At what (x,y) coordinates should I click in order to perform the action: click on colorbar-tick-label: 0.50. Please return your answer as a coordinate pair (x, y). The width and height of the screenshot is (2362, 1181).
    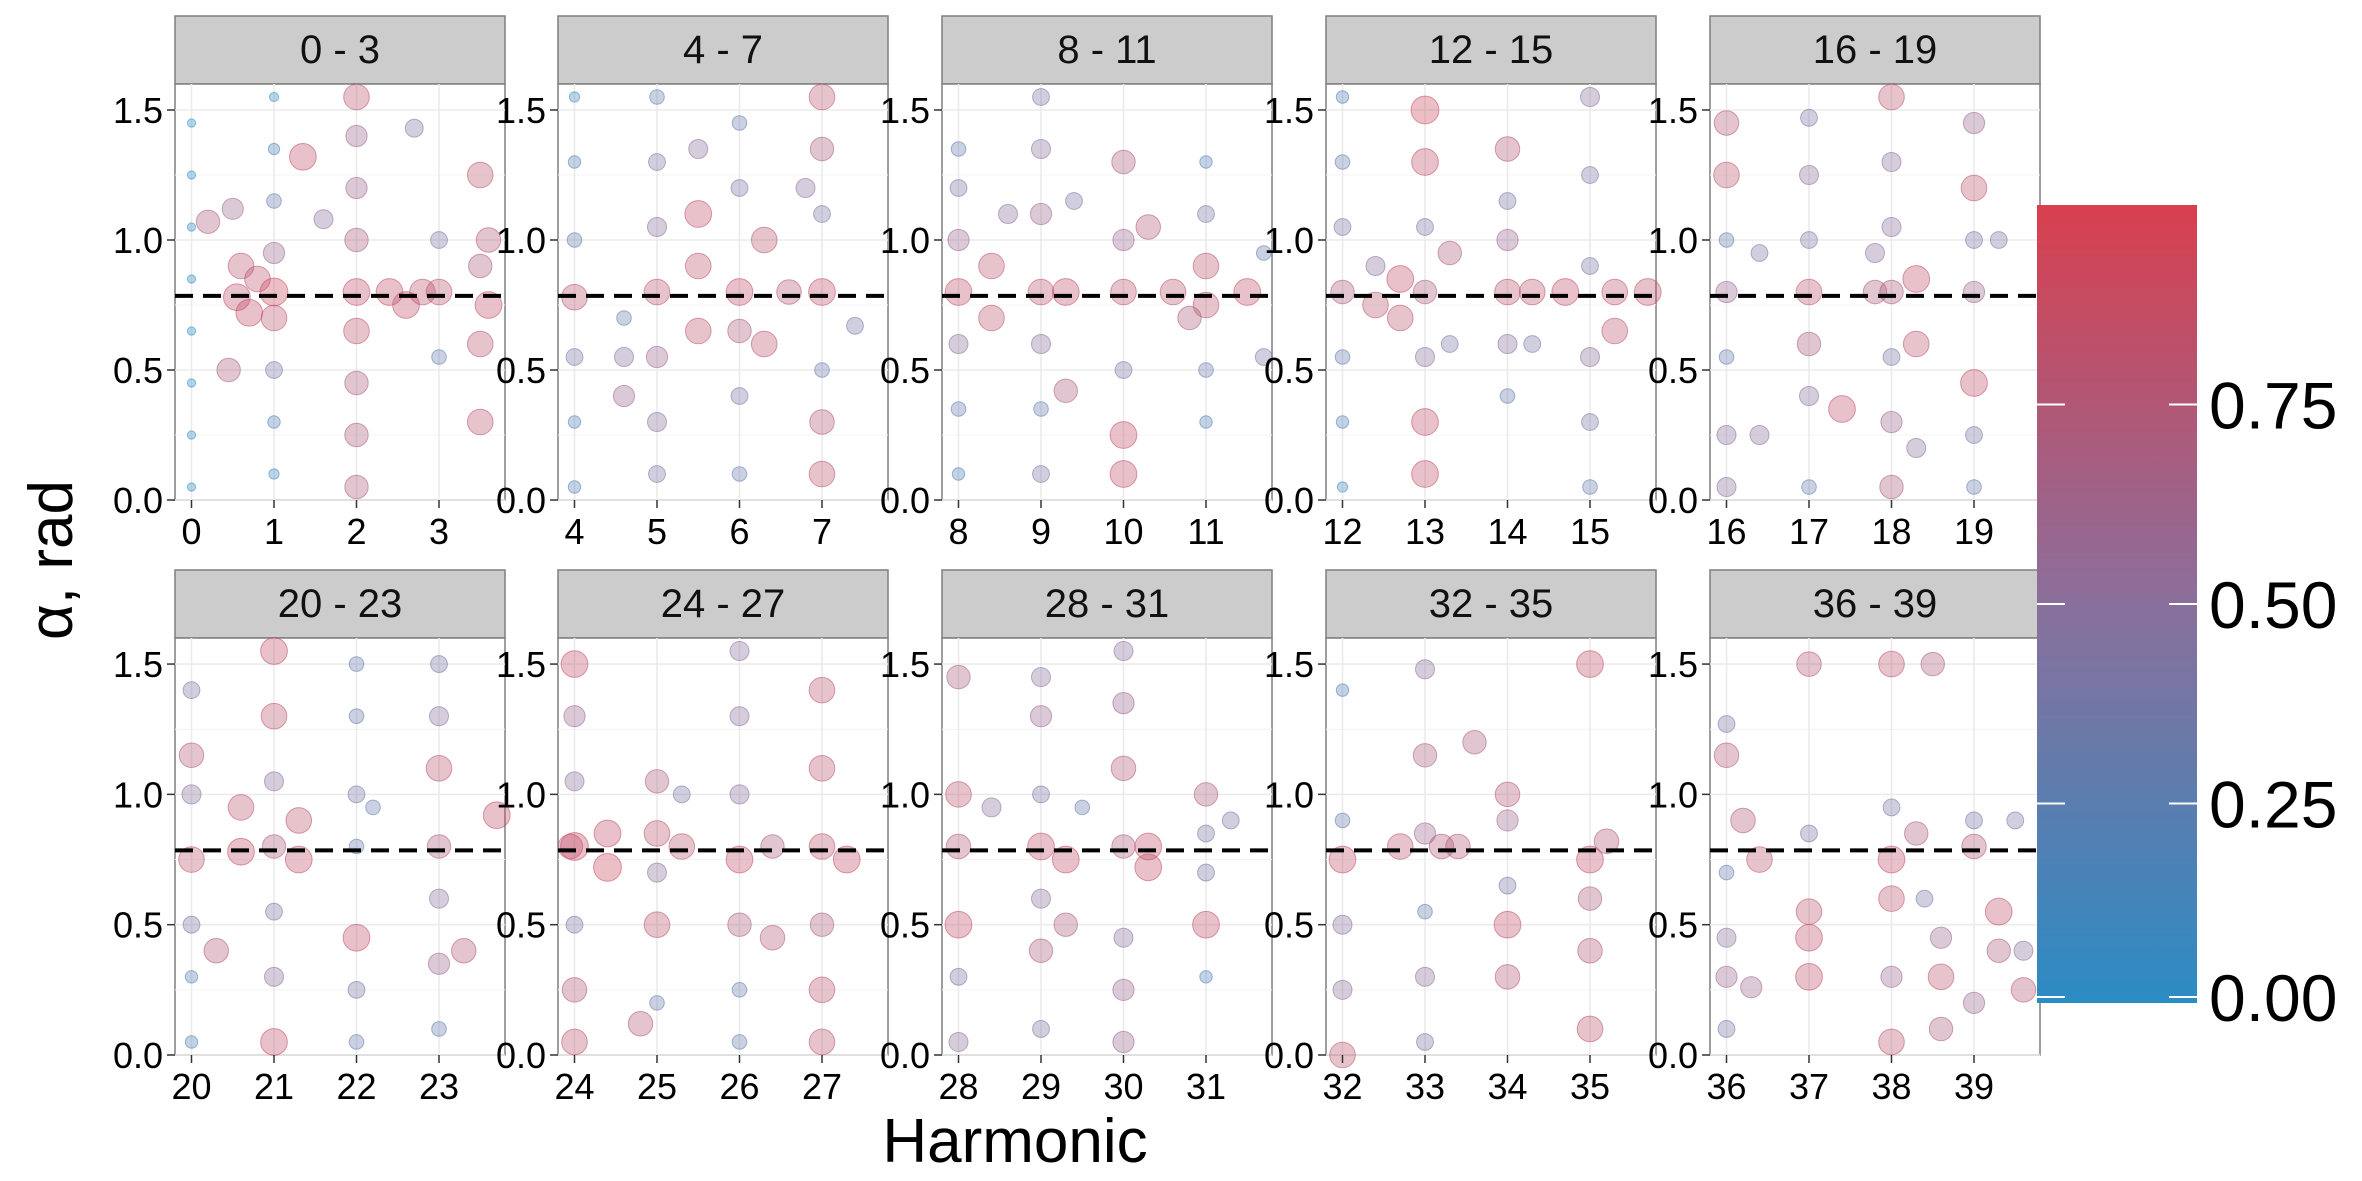
    Looking at the image, I should click on (2273, 605).